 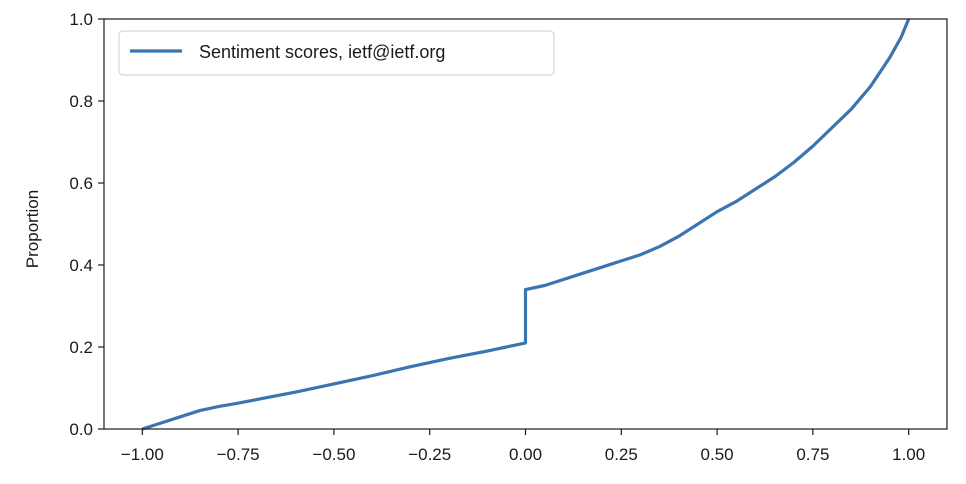 What do you see at coordinates (81, 101) in the screenshot?
I see `y-tick-label: 0.8` at bounding box center [81, 101].